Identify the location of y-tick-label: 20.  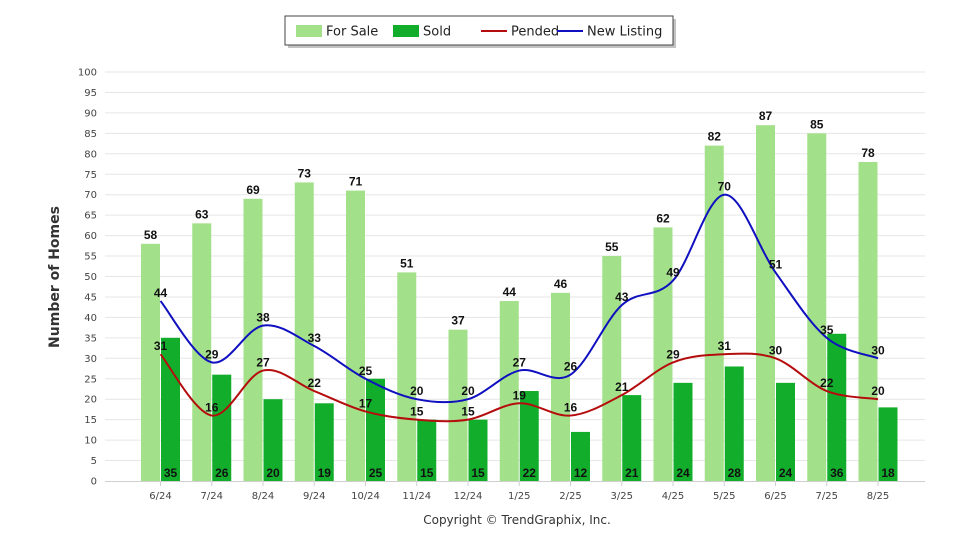
(90, 400).